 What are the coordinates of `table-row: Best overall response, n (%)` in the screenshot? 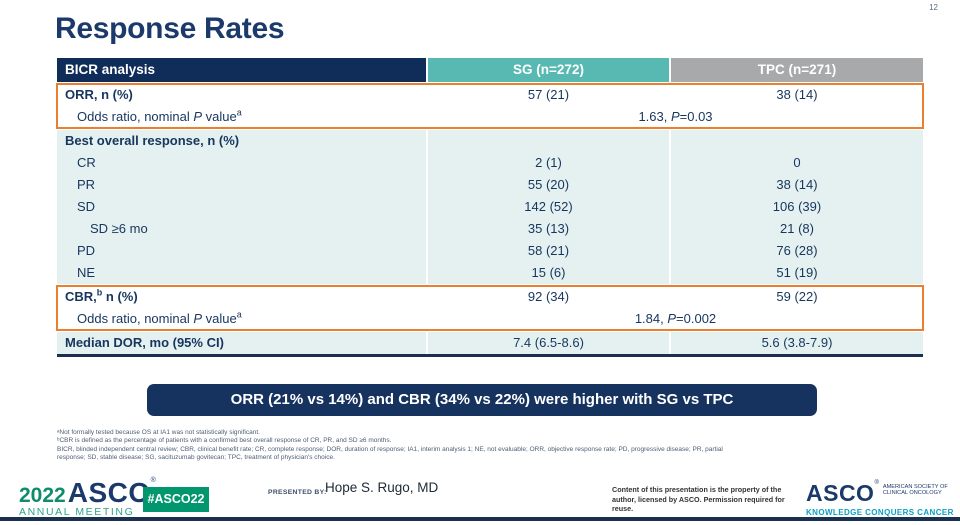 It's located at (490, 141).